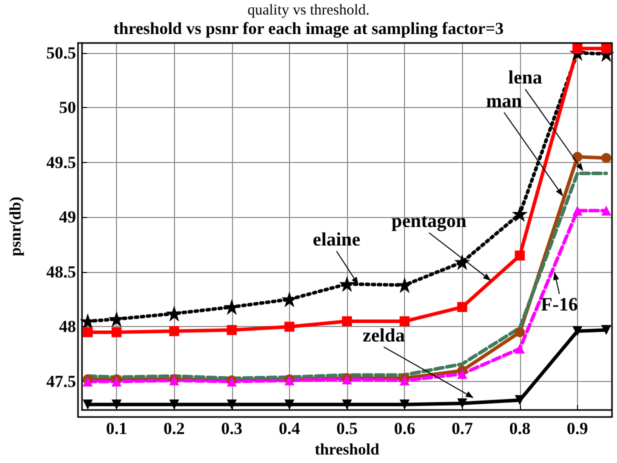 The height and width of the screenshot is (463, 617). What do you see at coordinates (577, 428) in the screenshot?
I see `x-tick-label: 0.9` at bounding box center [577, 428].